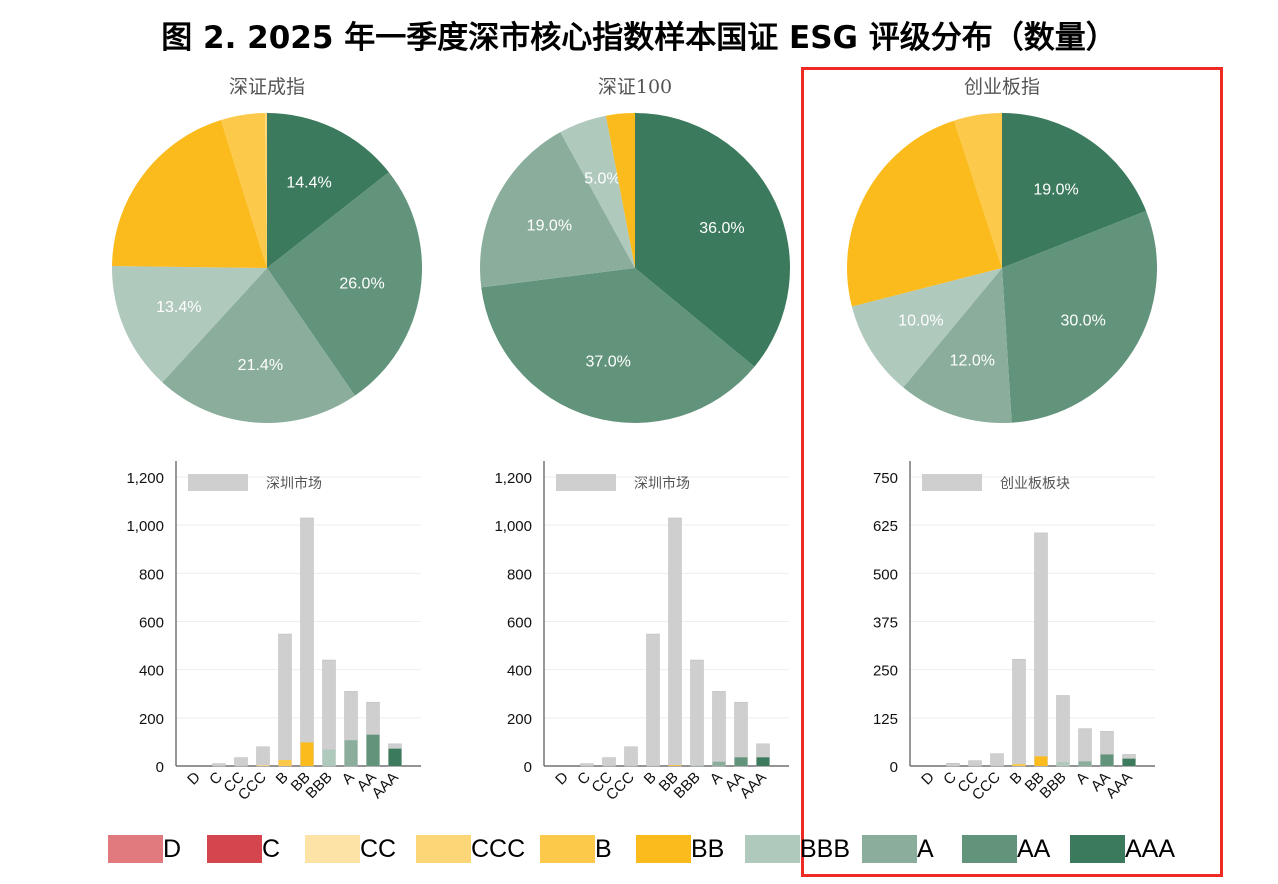 The height and width of the screenshot is (884, 1278). I want to click on pie-slice-label: 26.0%, so click(361, 283).